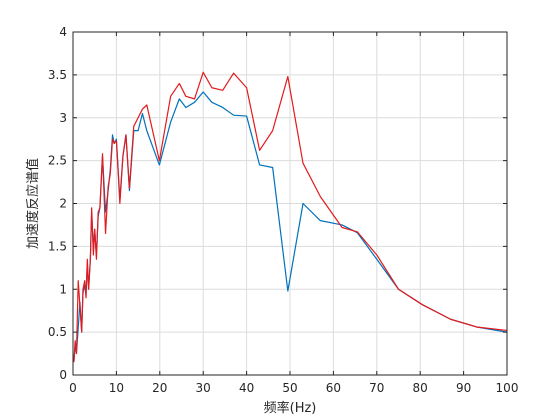 The height and width of the screenshot is (420, 560). I want to click on y-tick-label: 4, so click(63, 32).